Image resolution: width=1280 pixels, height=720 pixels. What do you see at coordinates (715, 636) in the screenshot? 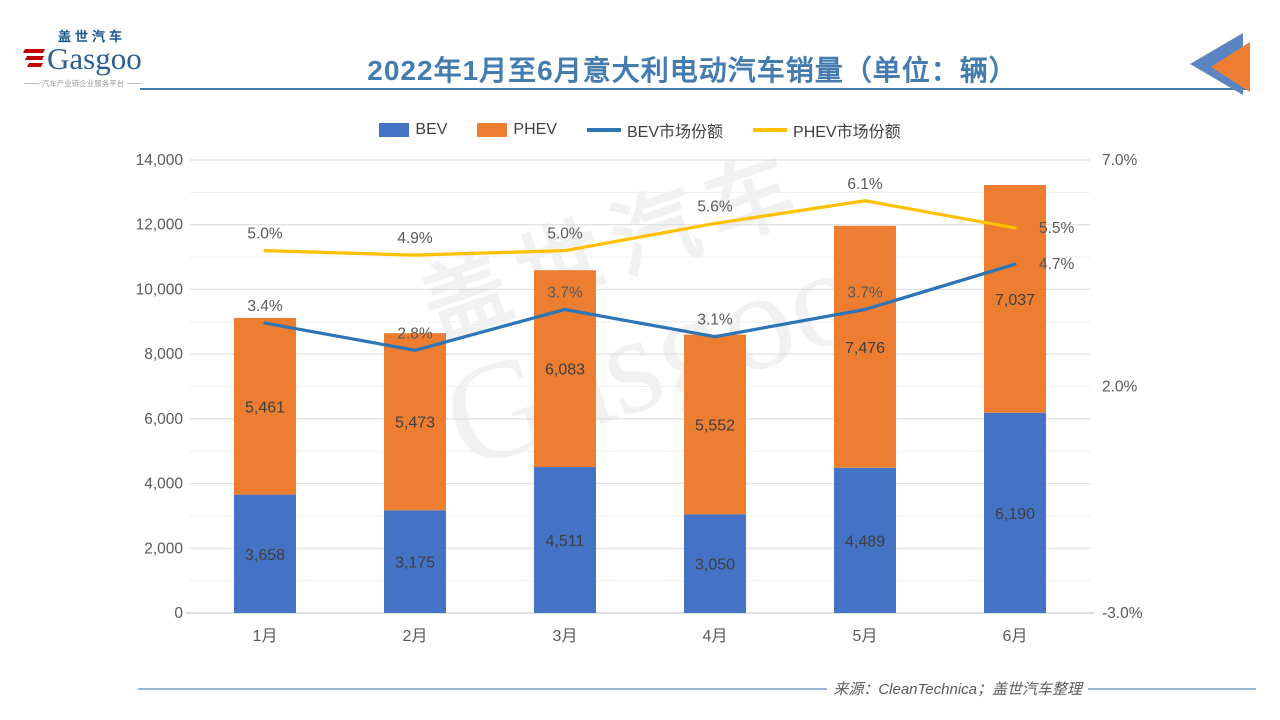
I see `x-axis-label: 4月` at bounding box center [715, 636].